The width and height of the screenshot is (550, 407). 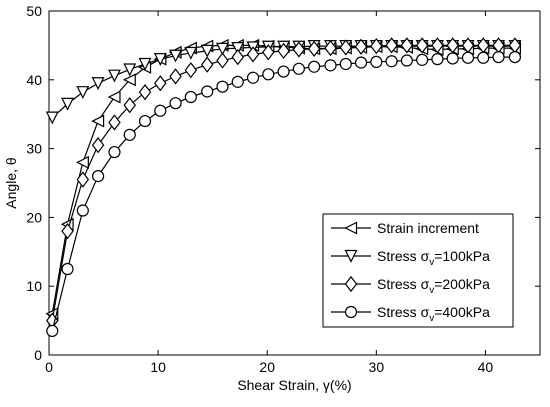 What do you see at coordinates (158, 367) in the screenshot?
I see `x-tick-label: 10` at bounding box center [158, 367].